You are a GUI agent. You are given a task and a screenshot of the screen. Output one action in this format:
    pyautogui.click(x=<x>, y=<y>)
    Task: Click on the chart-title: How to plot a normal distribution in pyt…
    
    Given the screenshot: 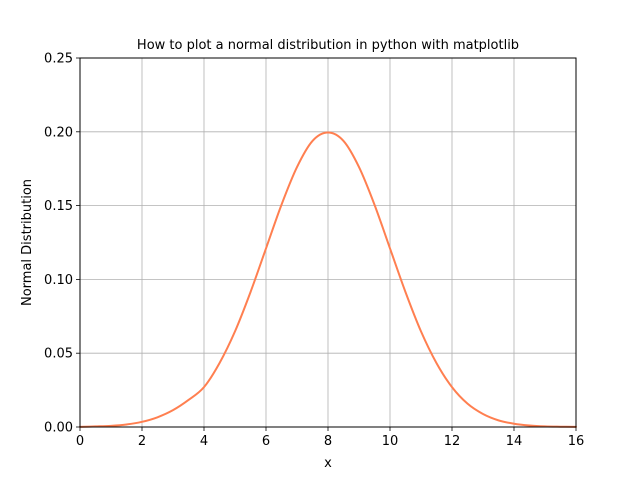 What is the action you would take?
    pyautogui.click(x=328, y=45)
    